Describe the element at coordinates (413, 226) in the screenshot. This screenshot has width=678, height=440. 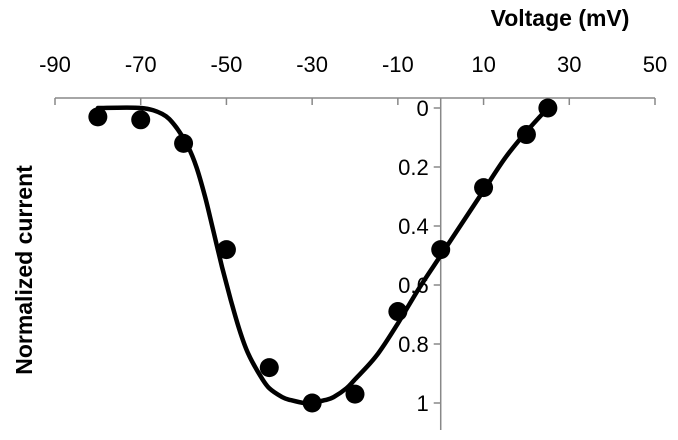
I see `y-tick-label: 0.4` at that location.